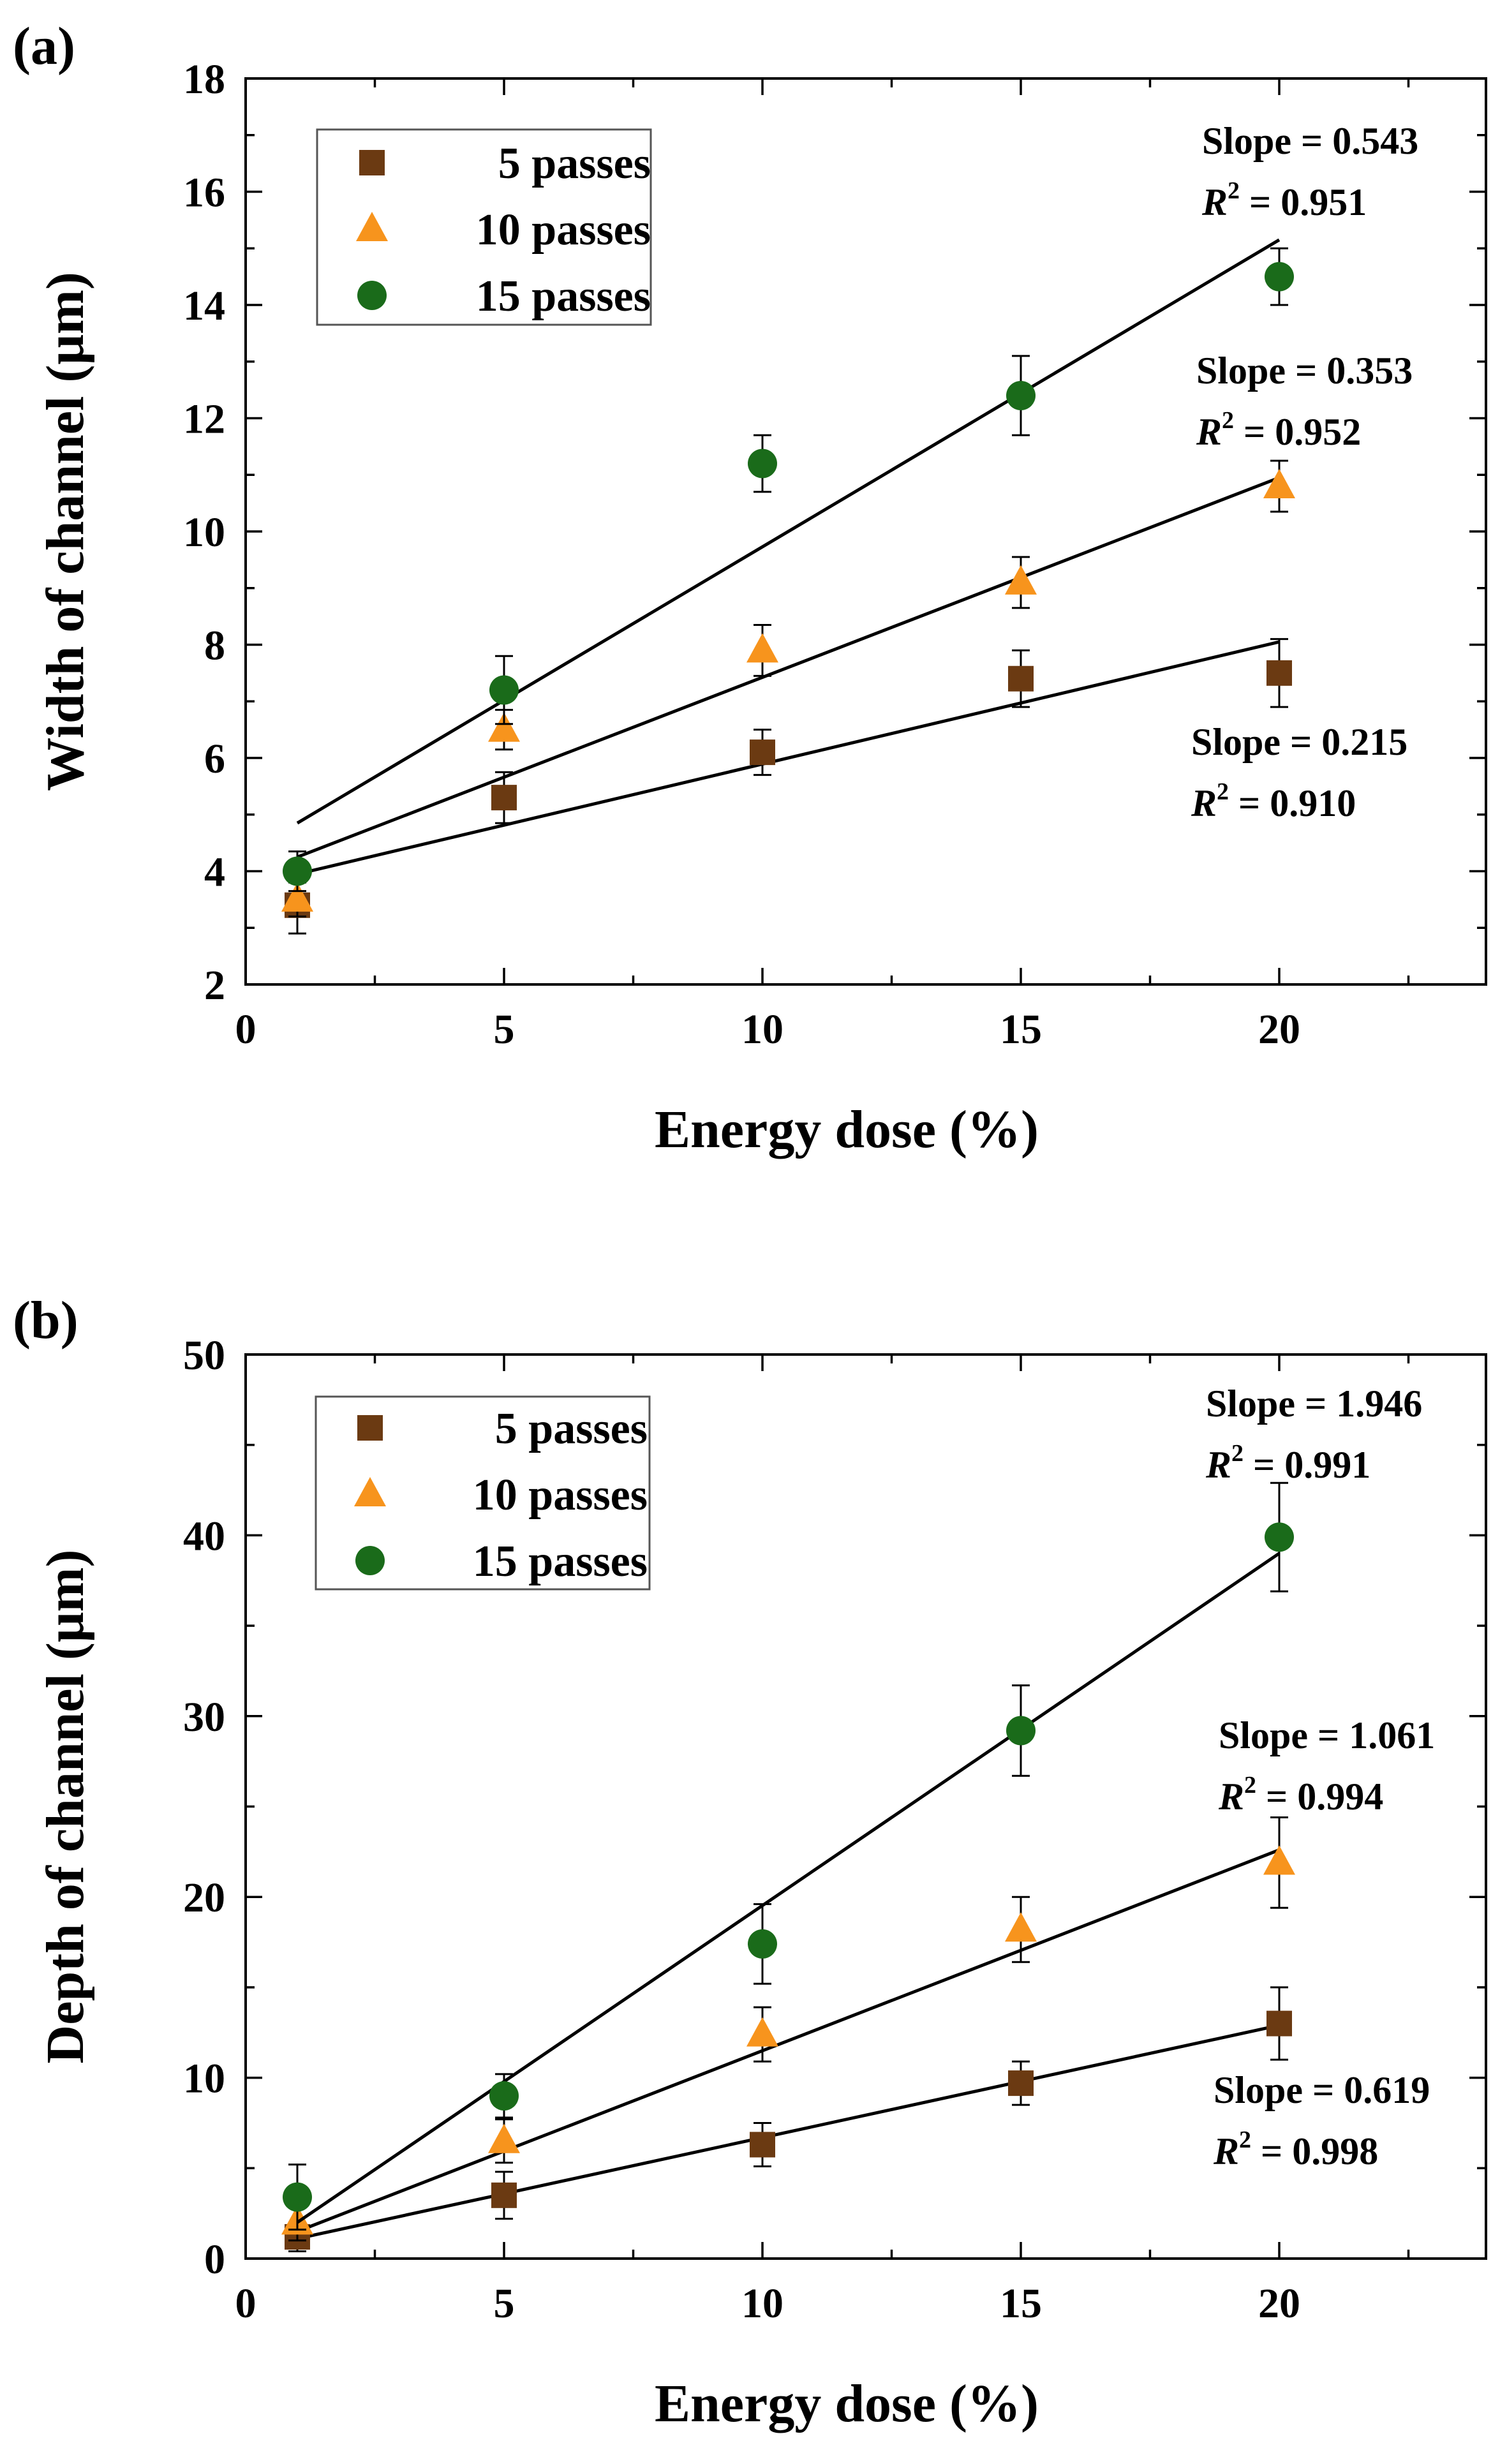 Image resolution: width=1500 pixels, height=2464 pixels. What do you see at coordinates (1321, 2120) in the screenshot?
I see `fit-annotation: Slope = 0.619 R2 = 0.998` at bounding box center [1321, 2120].